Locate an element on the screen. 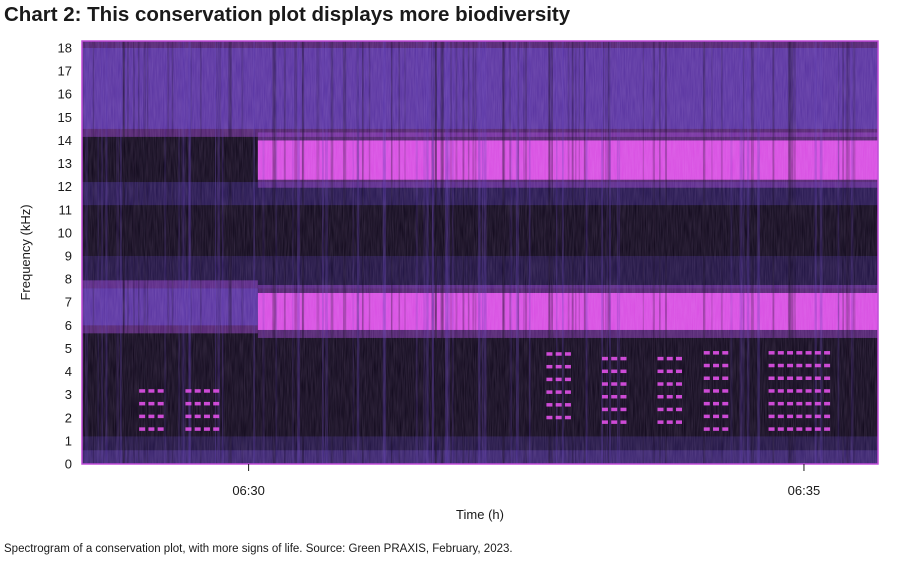 This screenshot has height=576, width=902. y-tick-label: 6 is located at coordinates (68, 325).